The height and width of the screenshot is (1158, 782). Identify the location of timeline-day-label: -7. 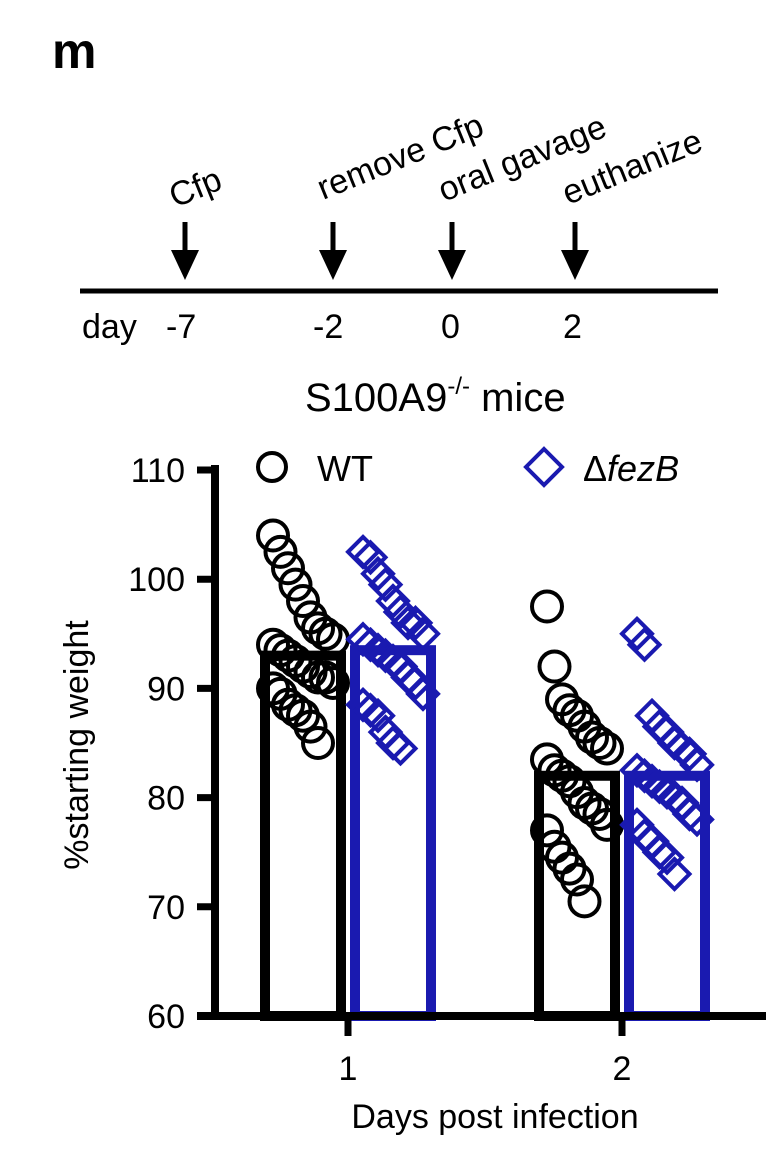
(181, 327).